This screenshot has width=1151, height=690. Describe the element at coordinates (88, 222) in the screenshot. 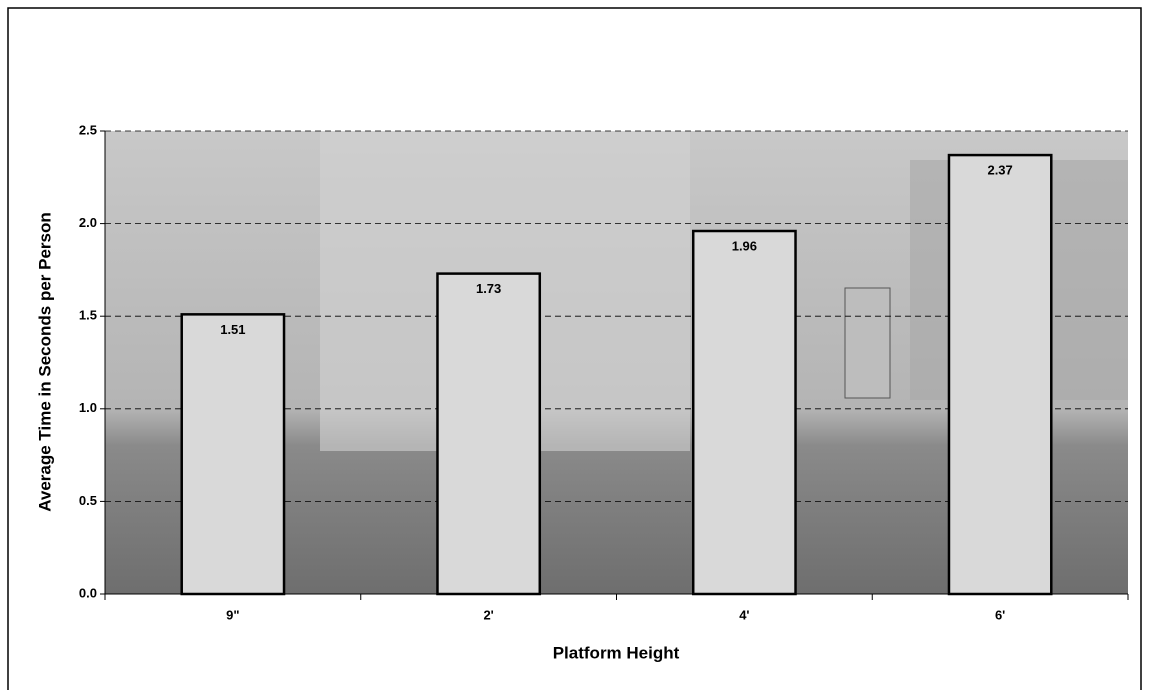

I see `y-tick-label: 2.0` at that location.